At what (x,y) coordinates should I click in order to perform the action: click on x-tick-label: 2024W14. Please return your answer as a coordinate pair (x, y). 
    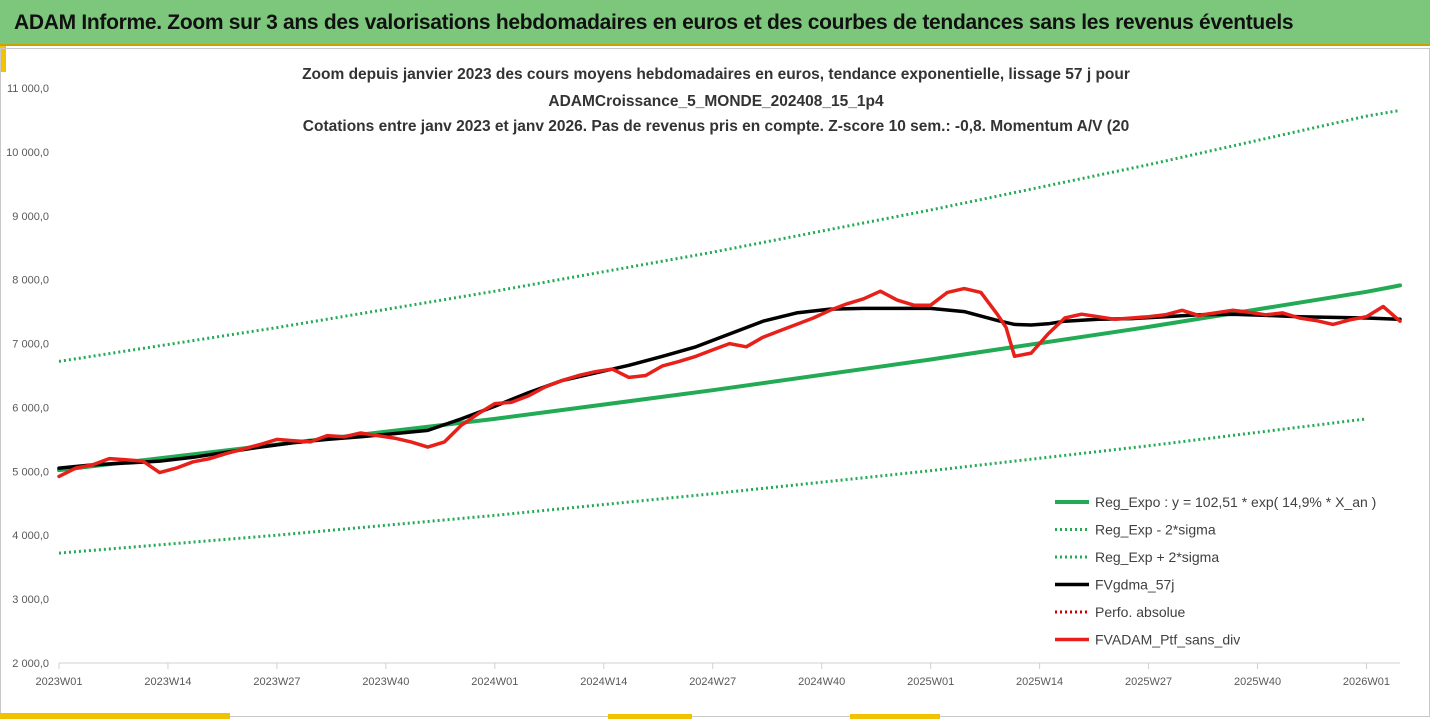
    Looking at the image, I should click on (603, 682).